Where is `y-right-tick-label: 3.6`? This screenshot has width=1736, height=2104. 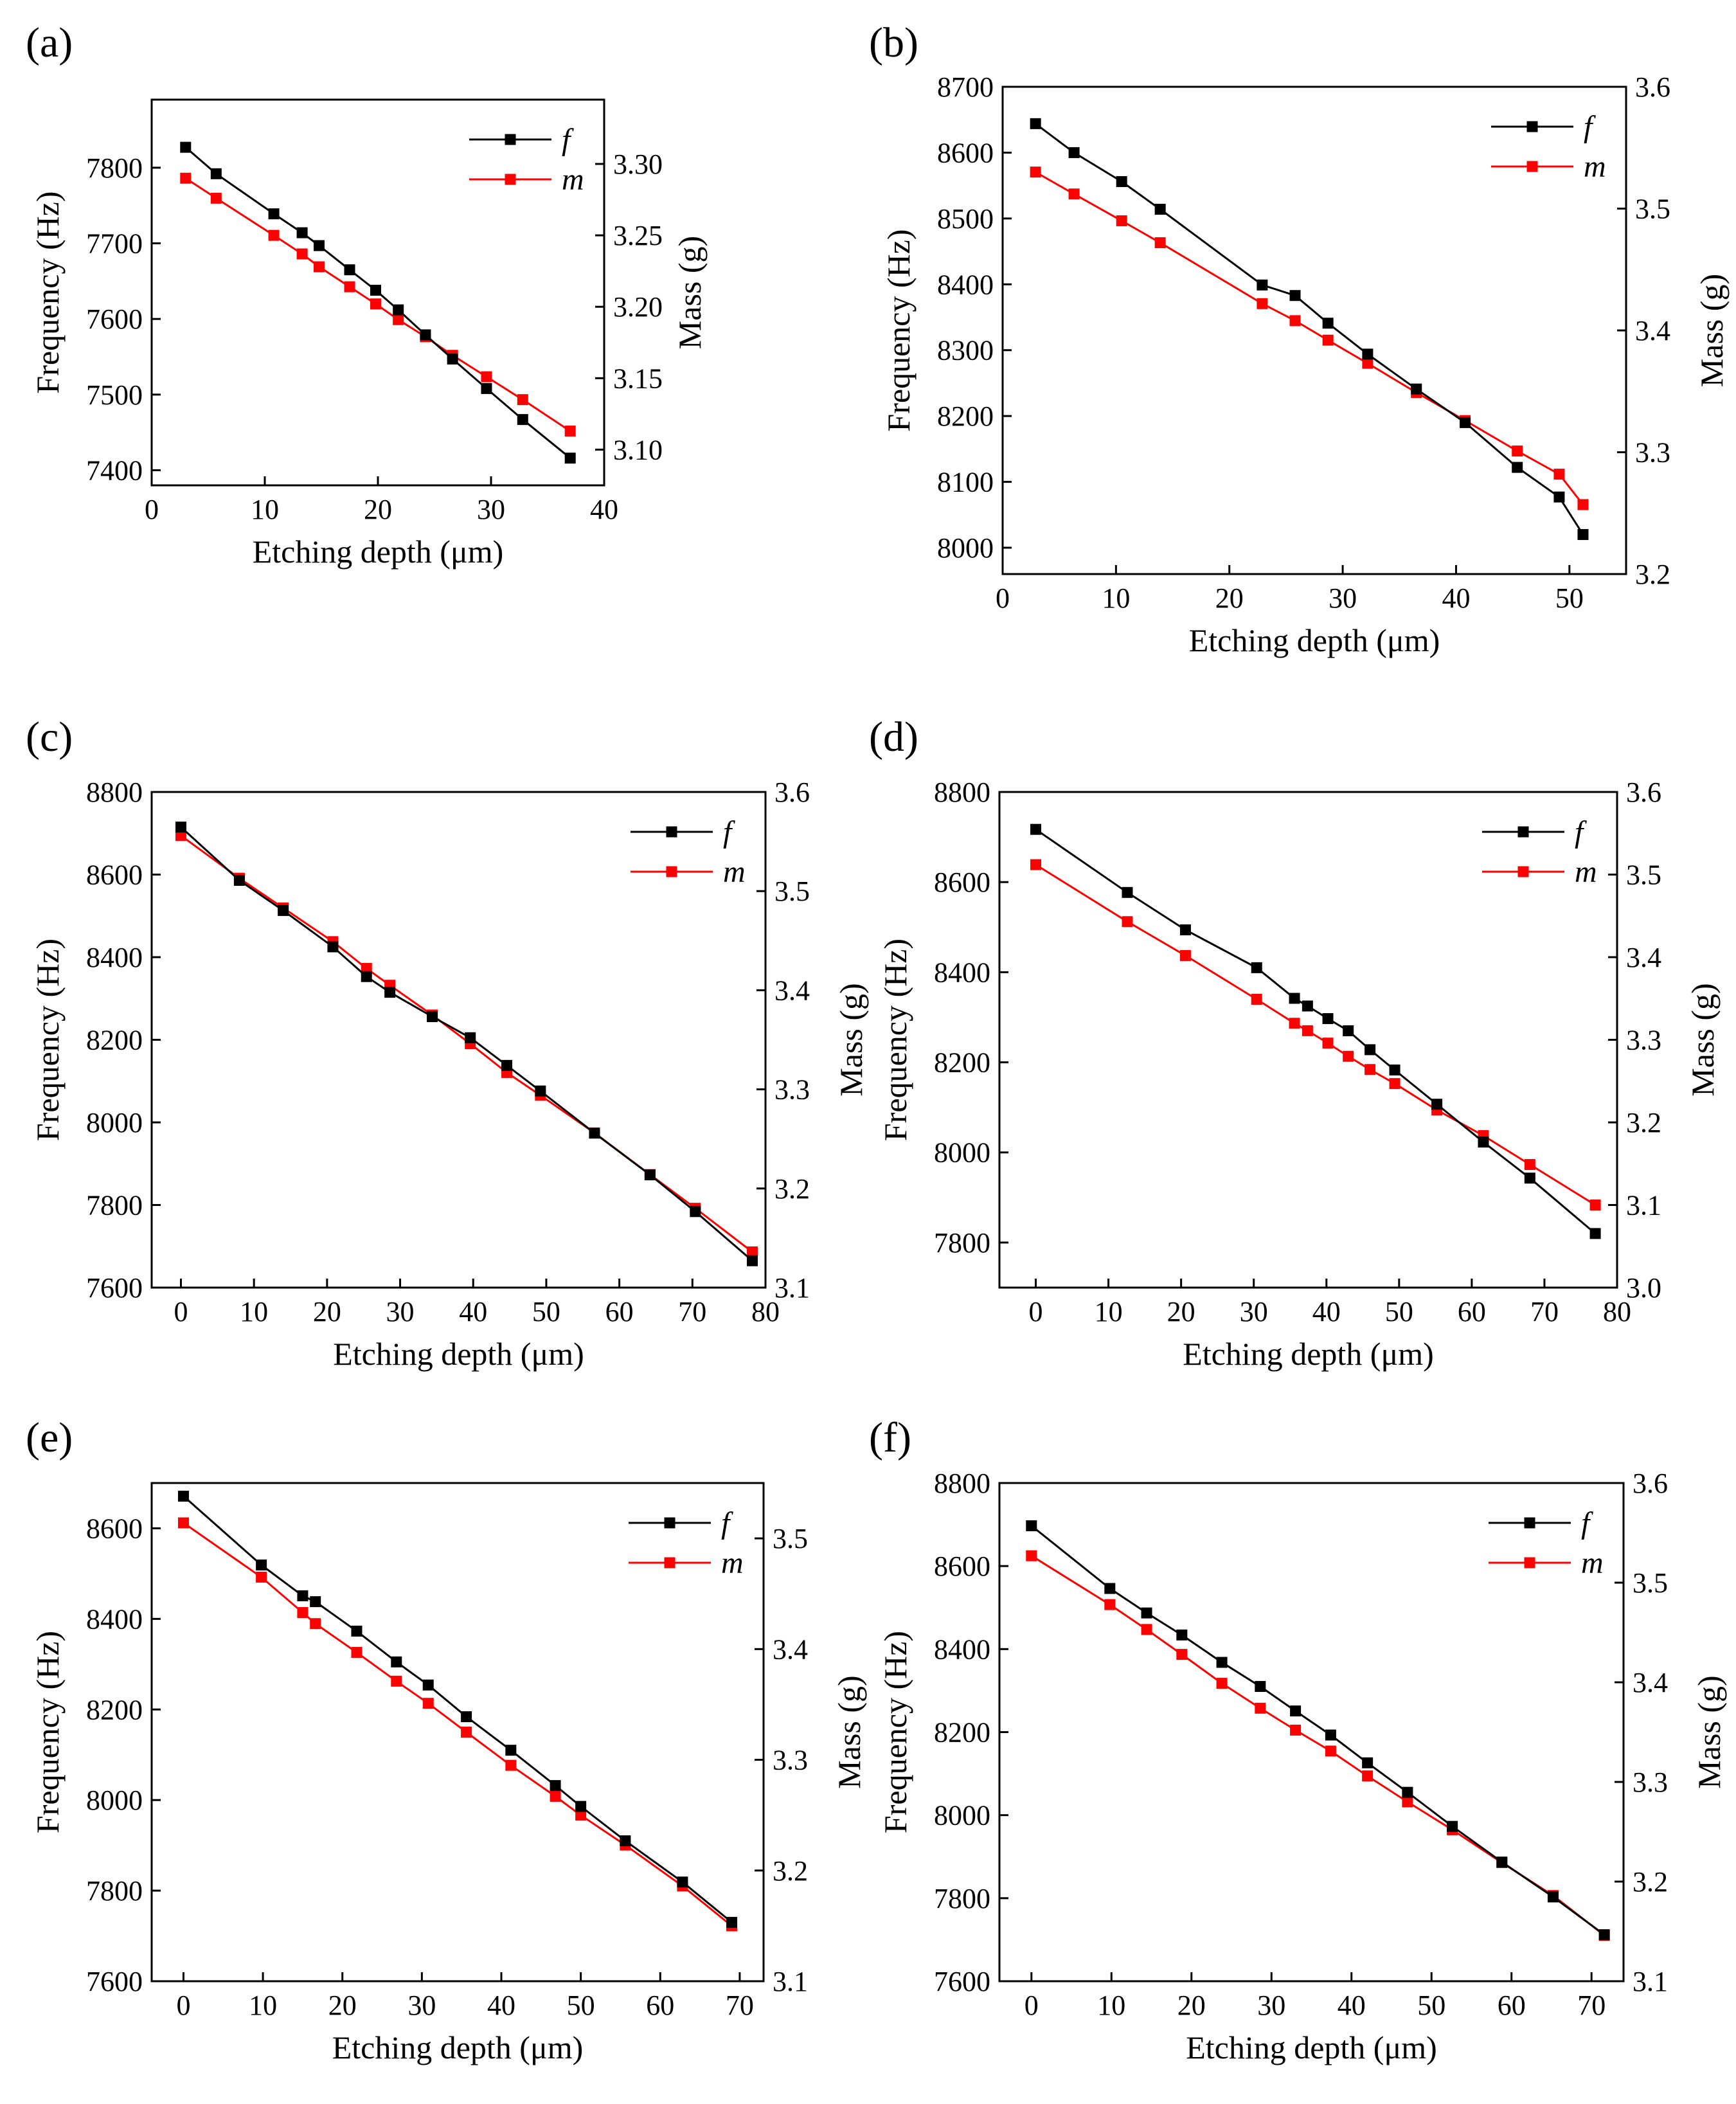 y-right-tick-label: 3.6 is located at coordinates (1650, 1483).